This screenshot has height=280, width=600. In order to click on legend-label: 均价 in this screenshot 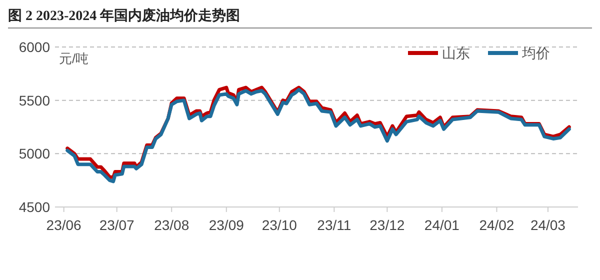, I will do `click(535, 53)`.